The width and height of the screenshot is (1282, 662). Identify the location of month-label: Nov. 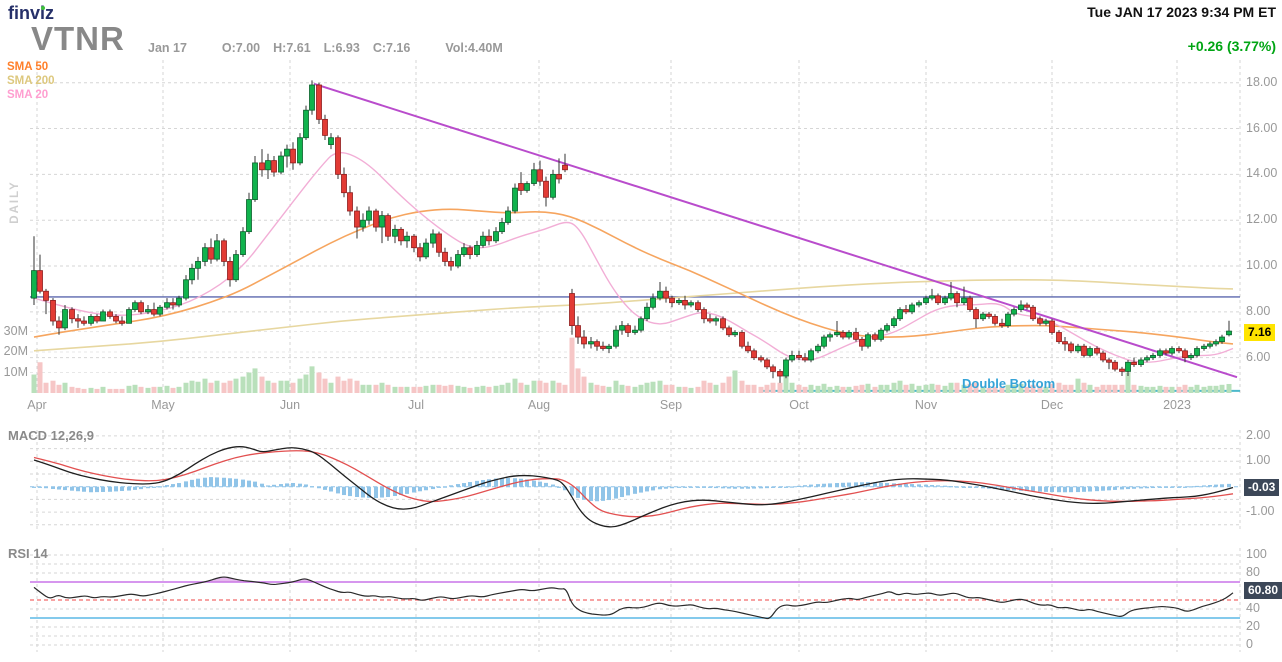
(926, 405).